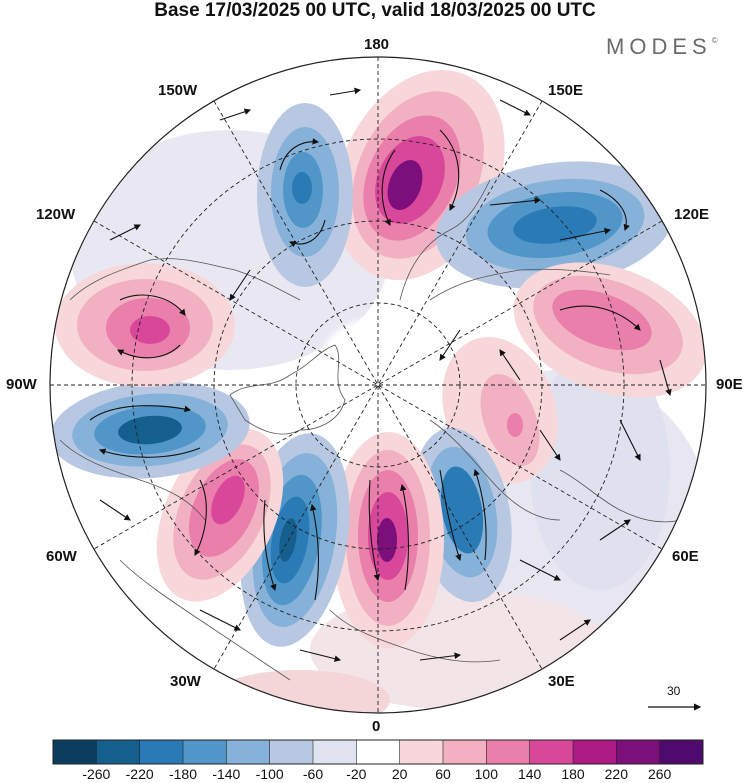 The width and height of the screenshot is (750, 783). Describe the element at coordinates (61, 556) in the screenshot. I see `lon-label-60w: 60W` at that location.